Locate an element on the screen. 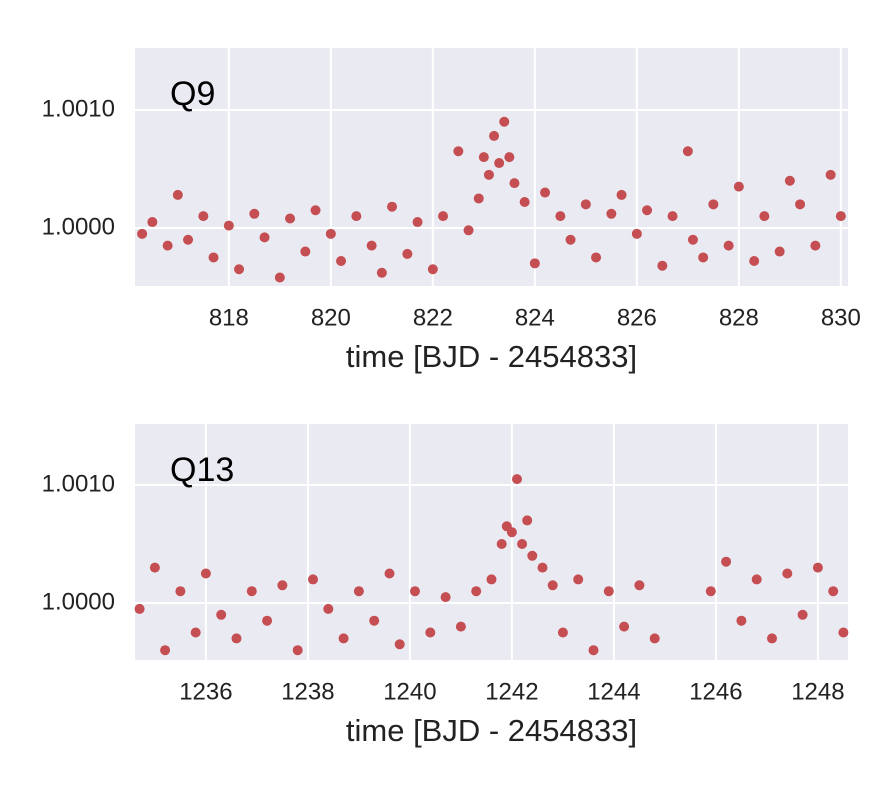  x-tick-label: 1246 is located at coordinates (715, 691).